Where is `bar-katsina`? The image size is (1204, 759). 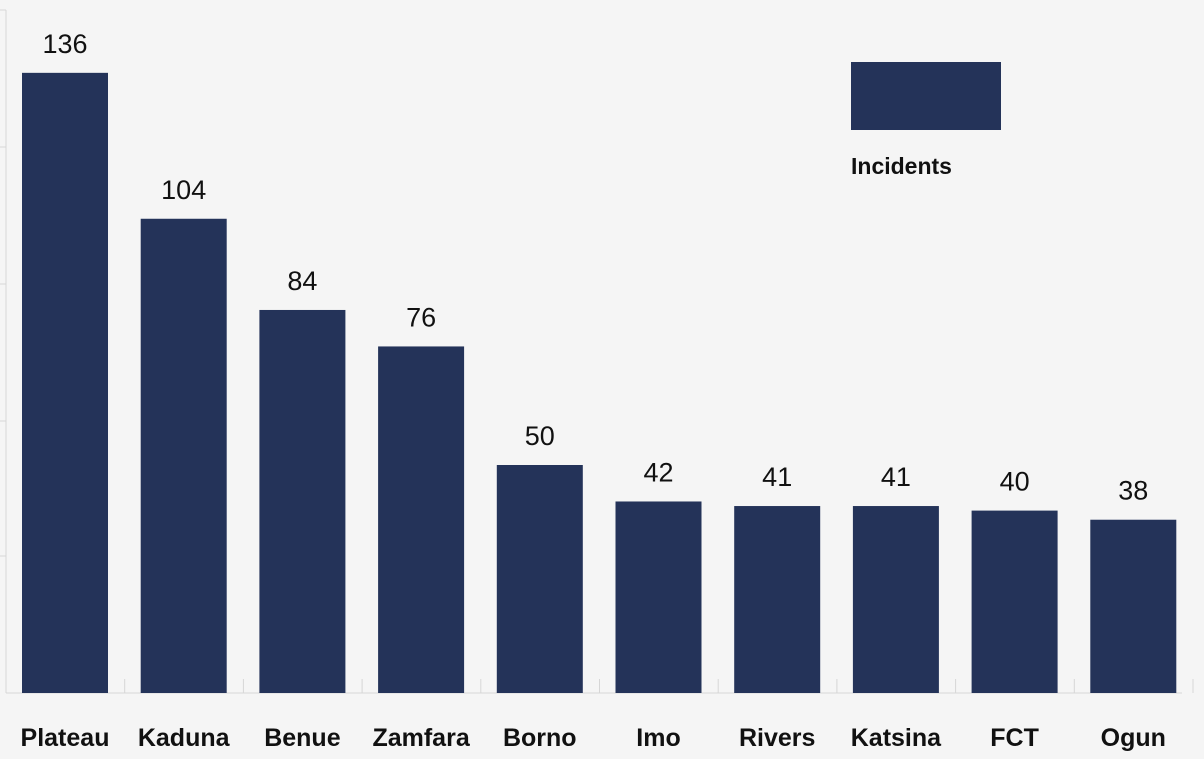 bar-katsina is located at coordinates (895, 599).